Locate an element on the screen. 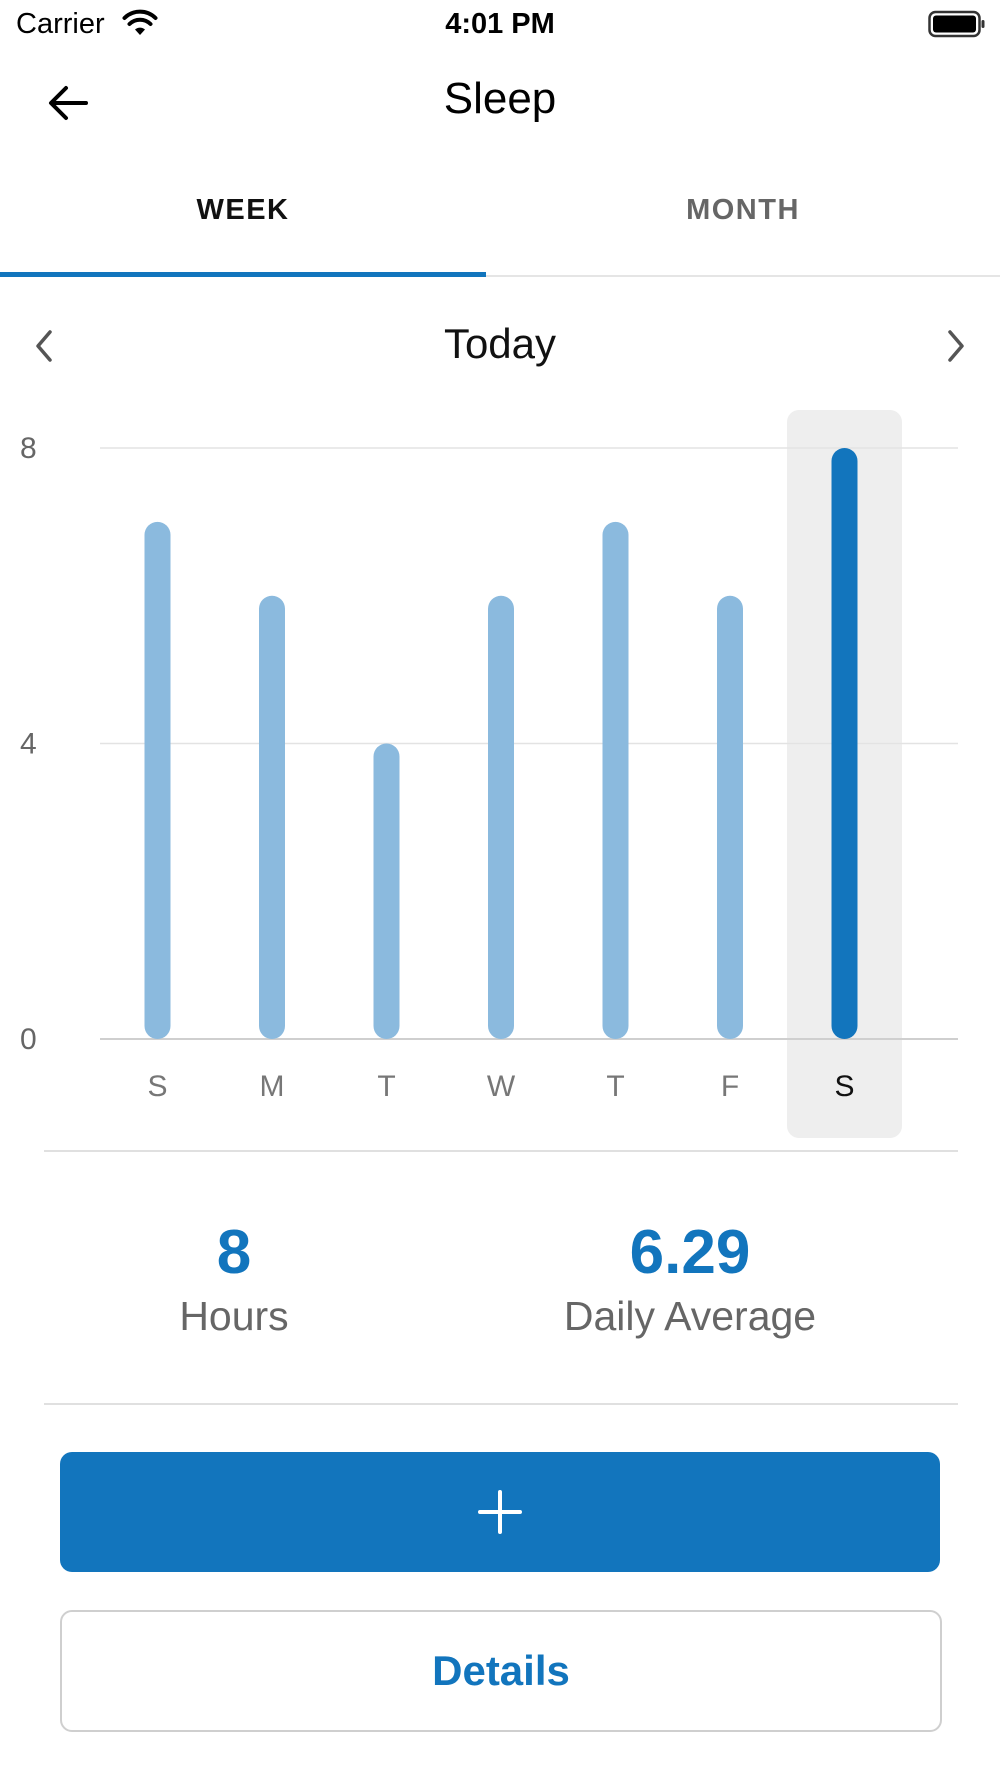  y-tick-label: 0 is located at coordinates (28, 1039).